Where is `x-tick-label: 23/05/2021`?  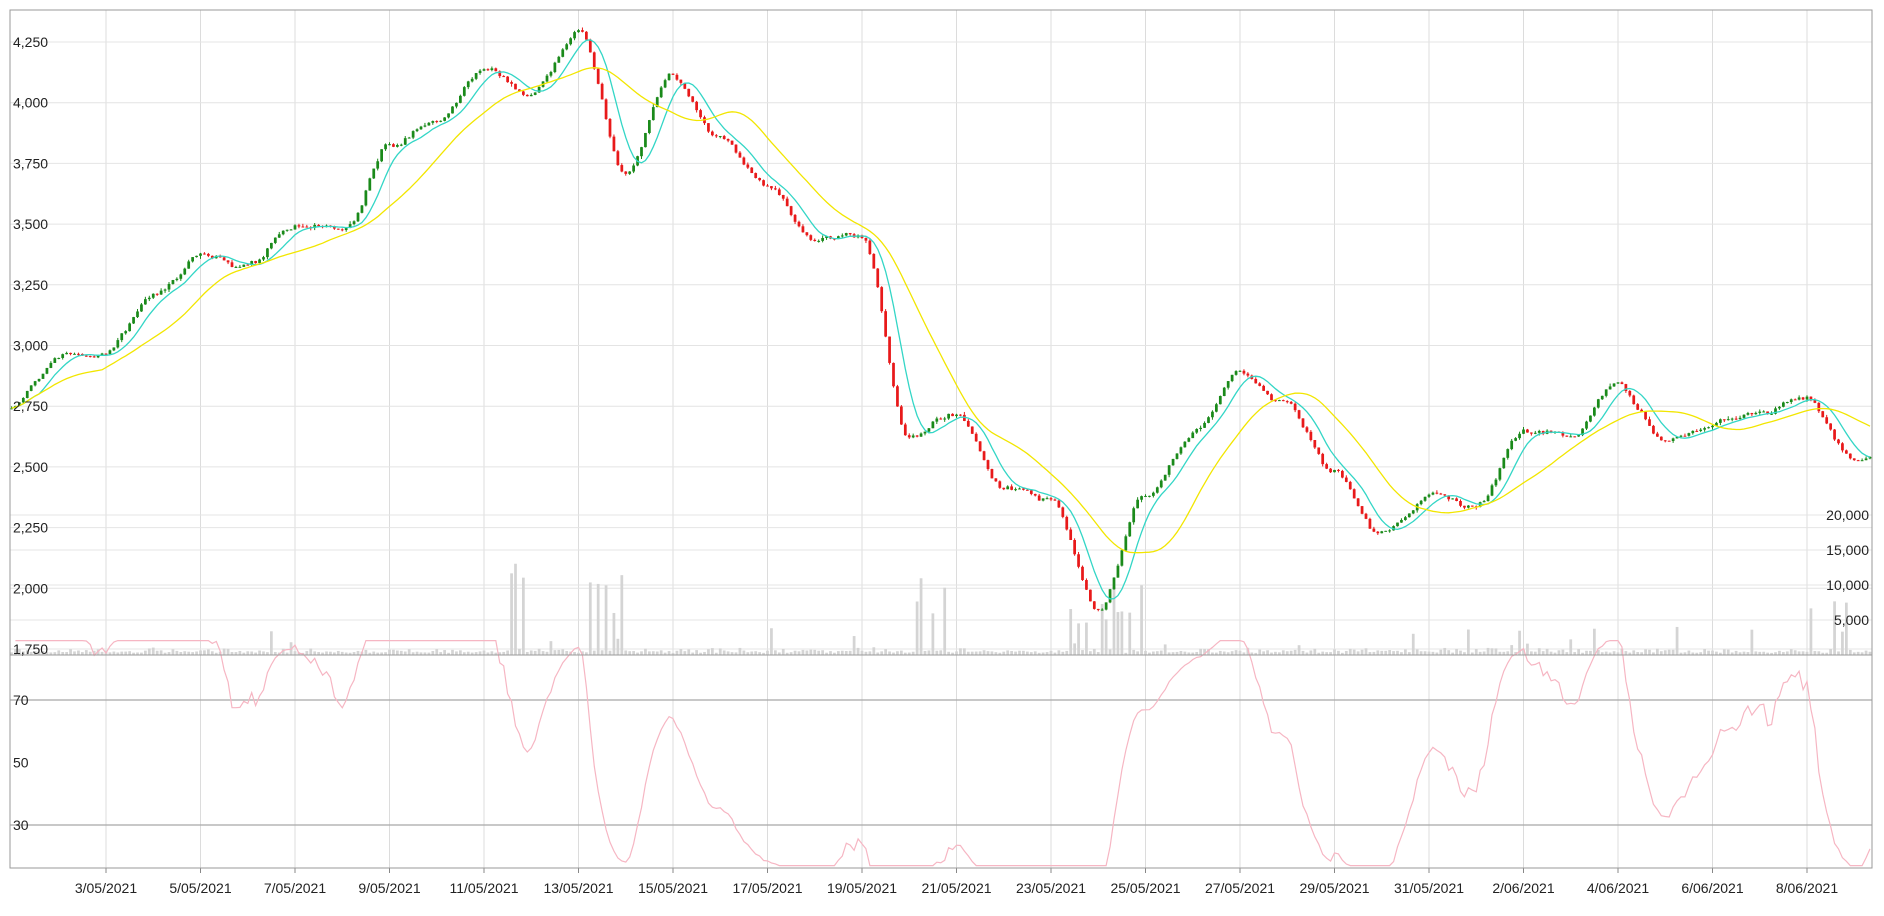
x-tick-label: 23/05/2021 is located at coordinates (1051, 888).